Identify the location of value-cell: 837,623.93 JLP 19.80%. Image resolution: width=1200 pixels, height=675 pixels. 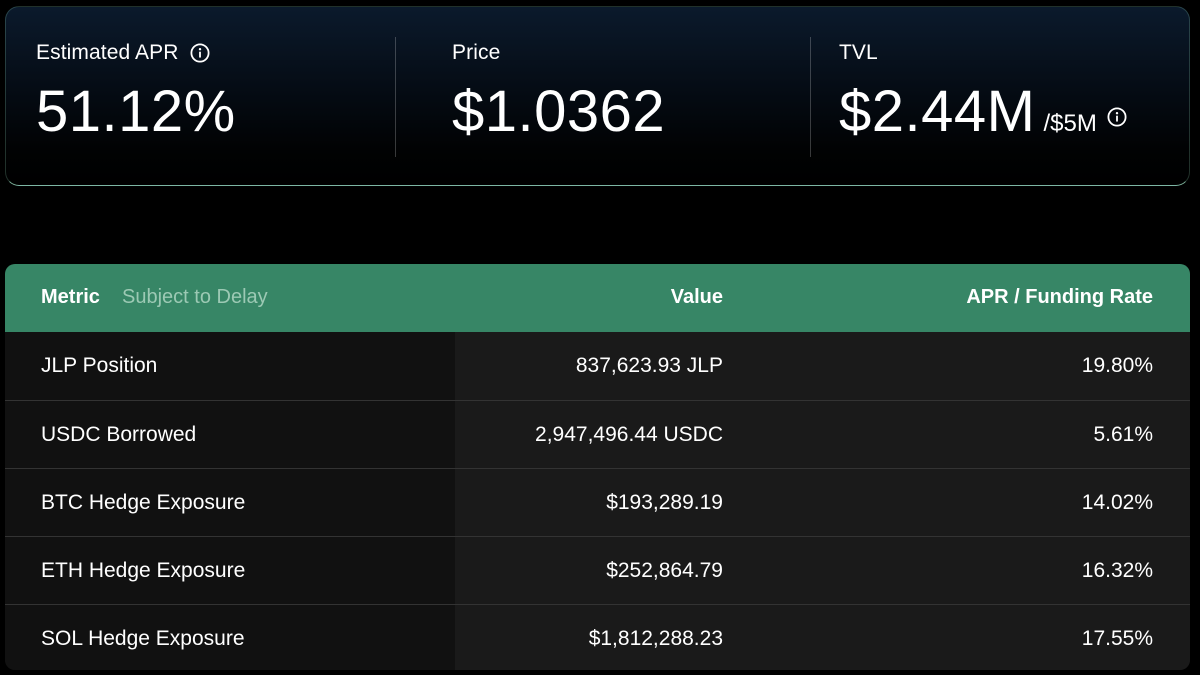
(822, 366).